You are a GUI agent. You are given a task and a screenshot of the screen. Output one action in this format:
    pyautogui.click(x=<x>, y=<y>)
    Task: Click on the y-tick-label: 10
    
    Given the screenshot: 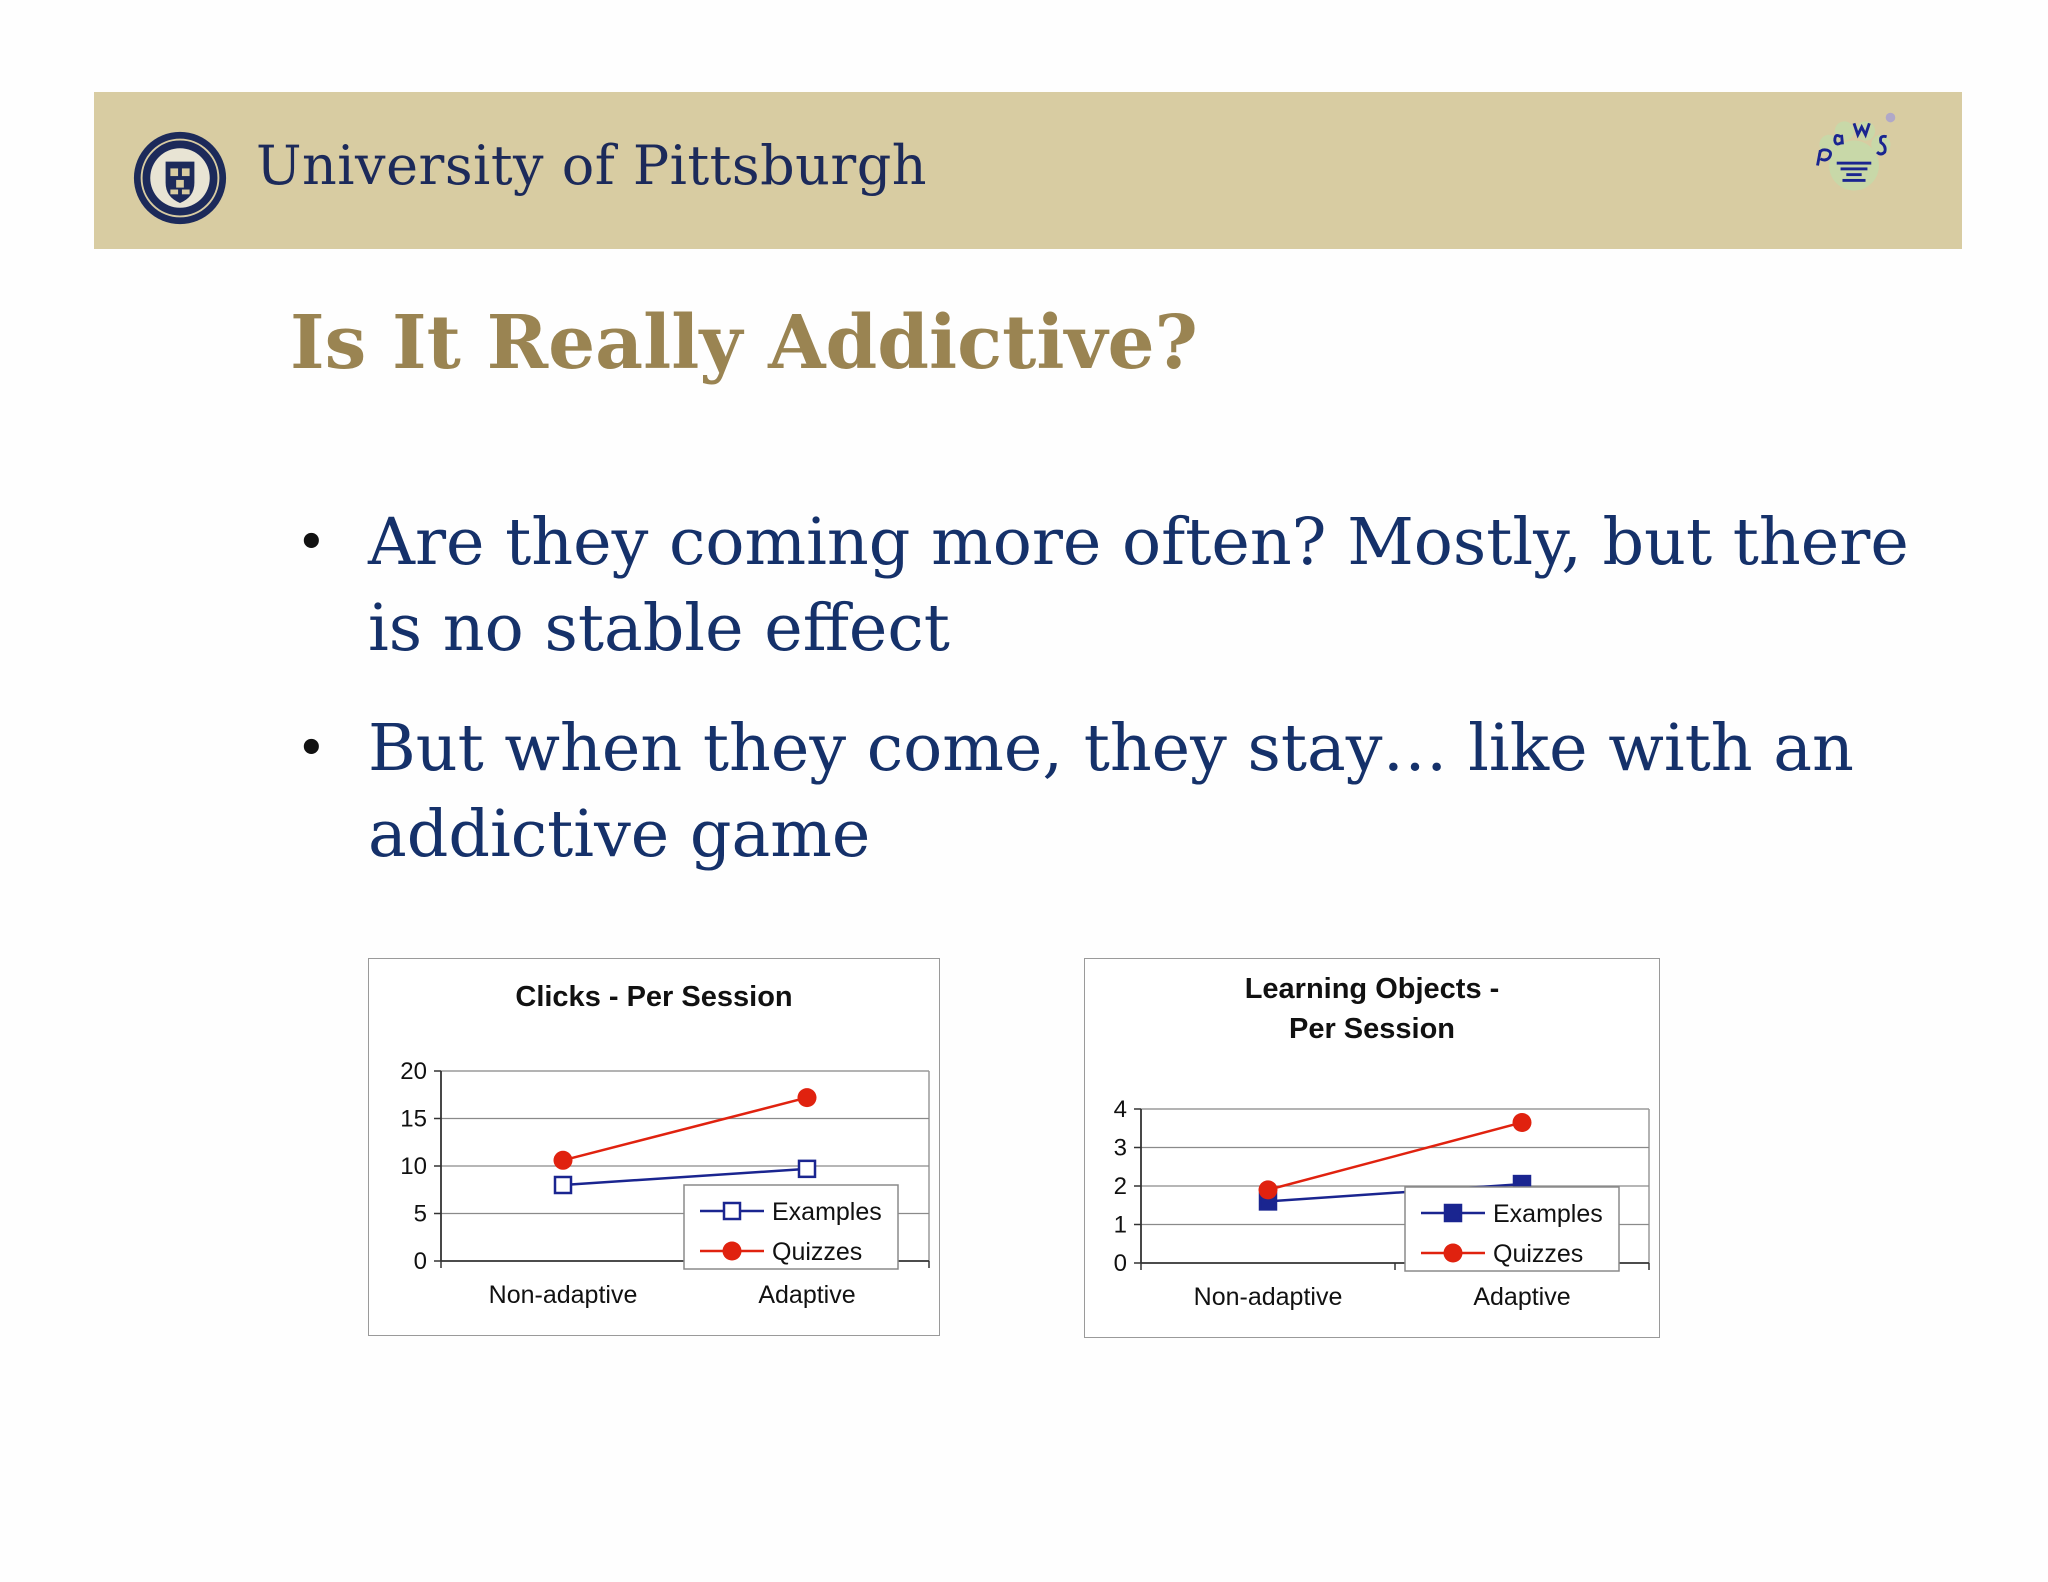 What is the action you would take?
    pyautogui.click(x=413, y=1166)
    